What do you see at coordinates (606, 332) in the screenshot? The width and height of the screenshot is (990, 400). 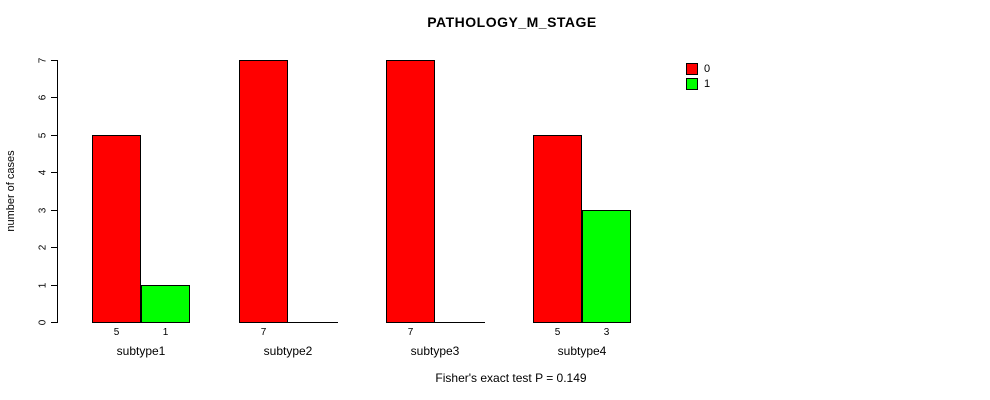 I see `bar-count-label: 3` at bounding box center [606, 332].